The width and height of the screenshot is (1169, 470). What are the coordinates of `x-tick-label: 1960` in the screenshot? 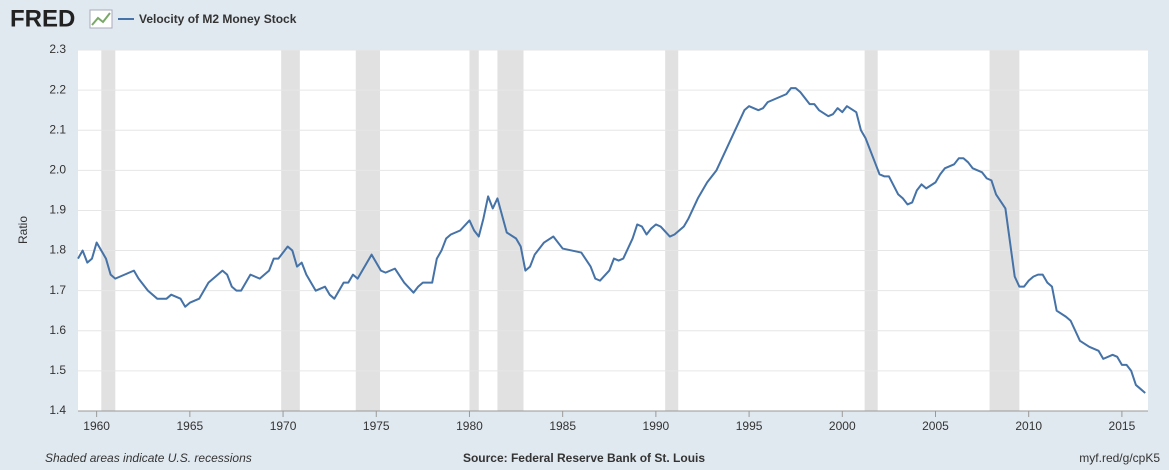 It's located at (96, 426).